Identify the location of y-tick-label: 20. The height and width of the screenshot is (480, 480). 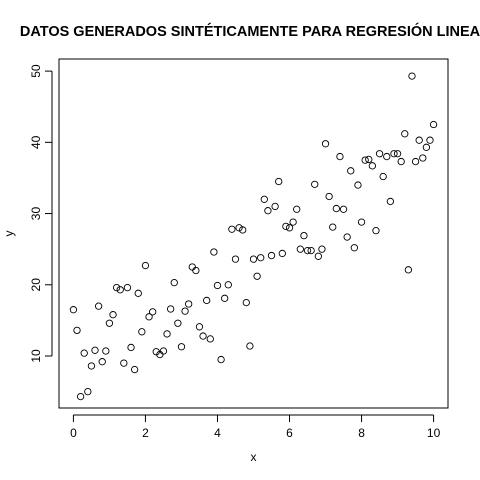
(36, 285).